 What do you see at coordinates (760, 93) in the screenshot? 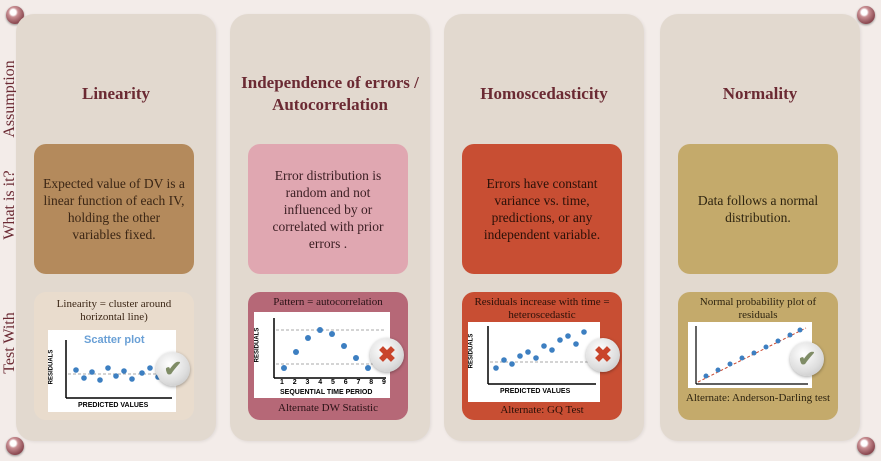
I see `column-title: Normality` at bounding box center [760, 93].